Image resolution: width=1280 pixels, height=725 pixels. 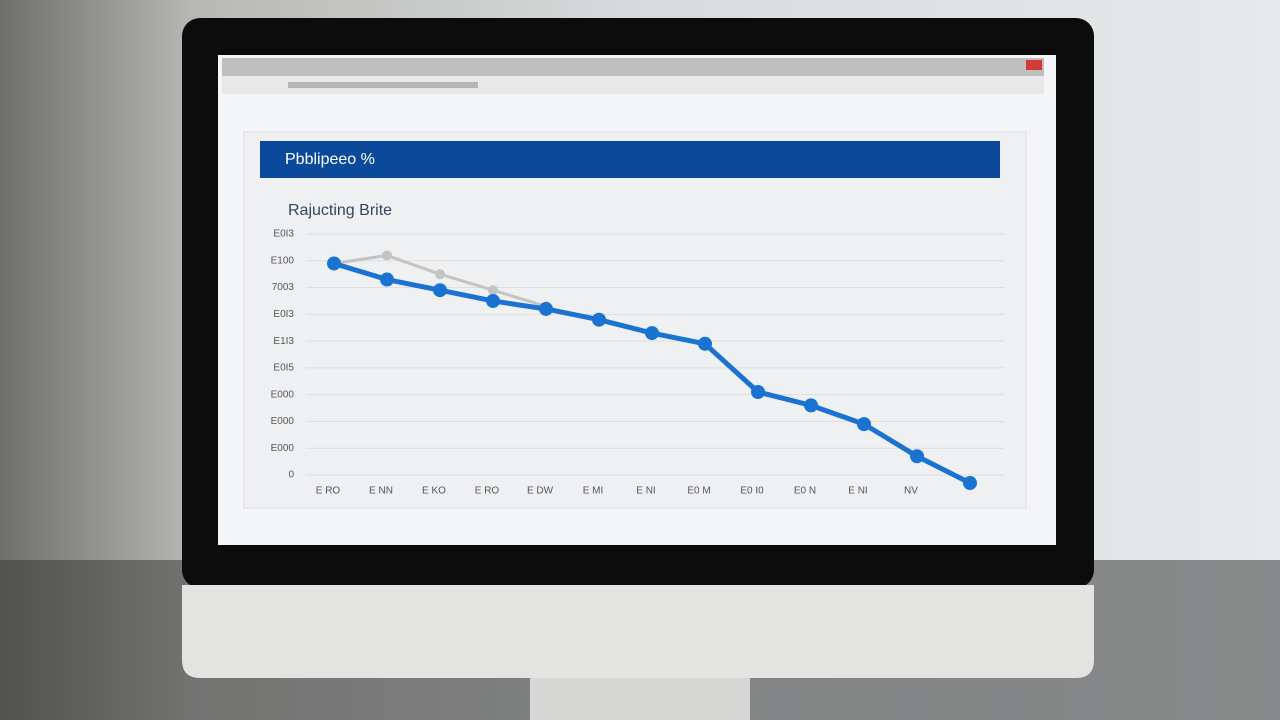 What do you see at coordinates (283, 368) in the screenshot?
I see `y-tick-label: E0I5` at bounding box center [283, 368].